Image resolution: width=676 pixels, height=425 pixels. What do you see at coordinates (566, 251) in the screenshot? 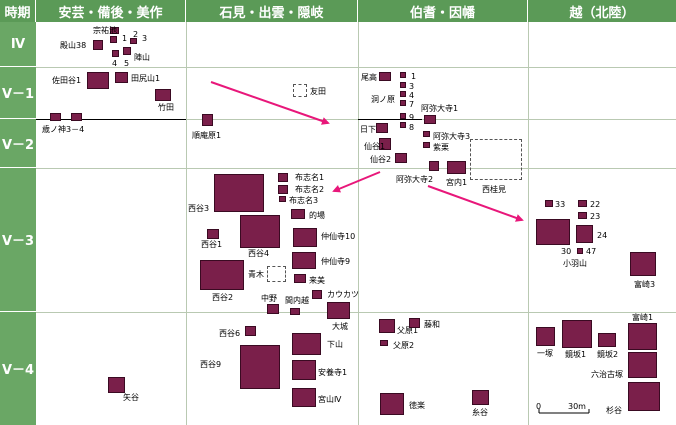
I see `mound-label: 30` at bounding box center [566, 251].